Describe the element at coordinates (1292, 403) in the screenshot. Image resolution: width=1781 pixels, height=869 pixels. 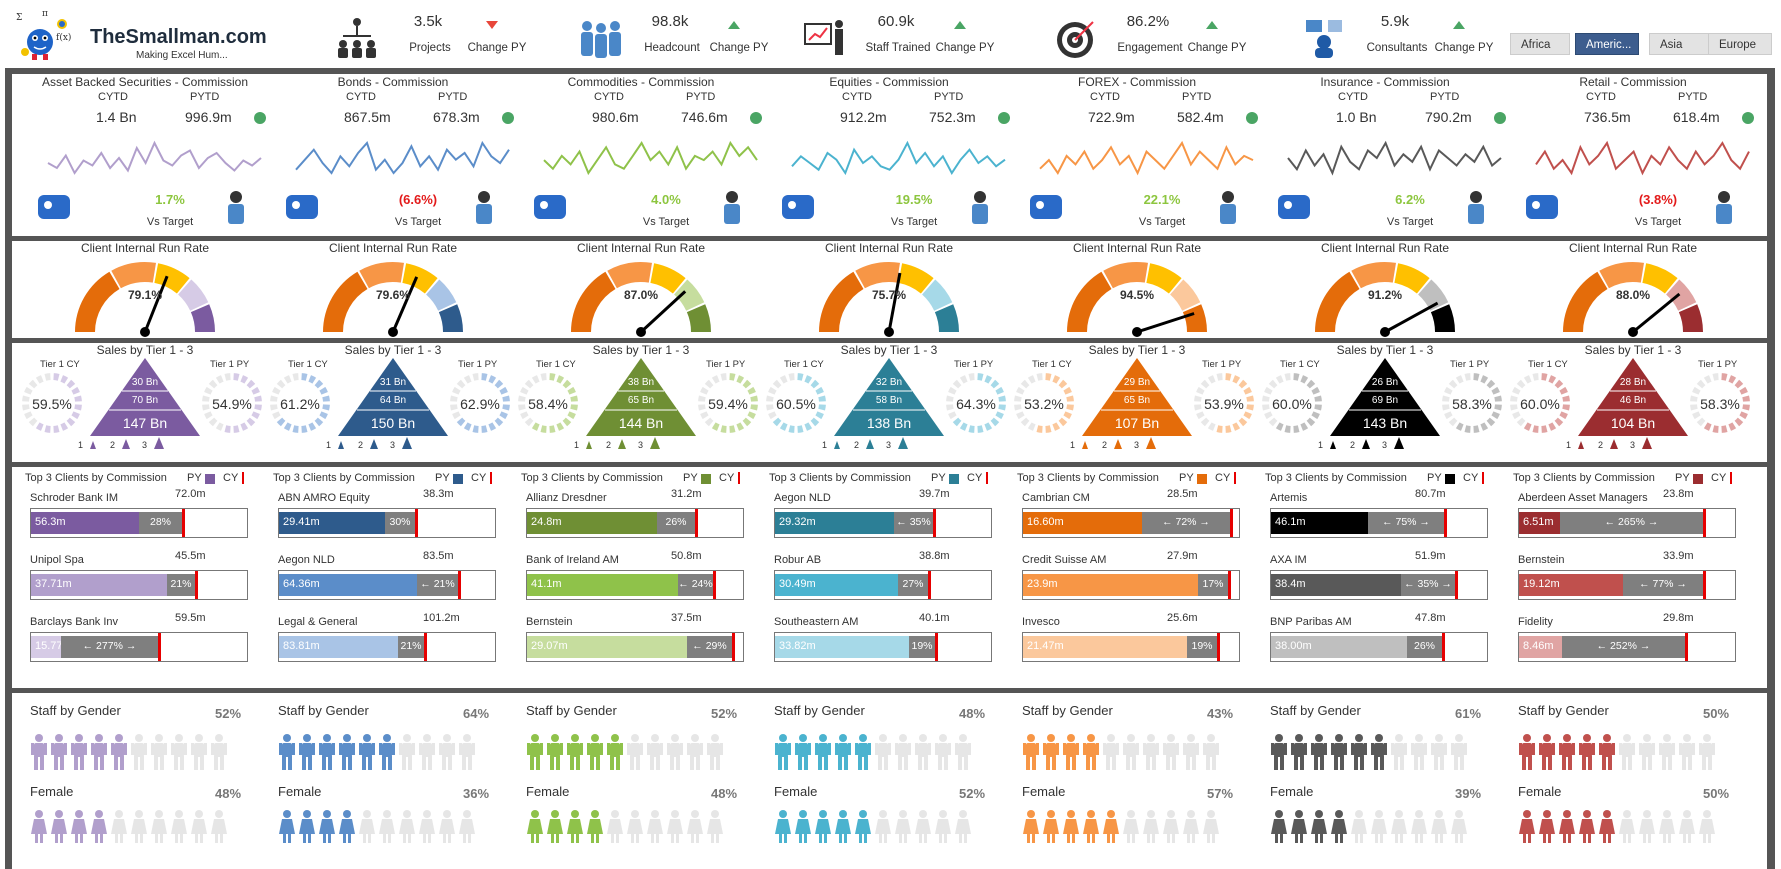
I see `tier1-cy-donut` at that location.